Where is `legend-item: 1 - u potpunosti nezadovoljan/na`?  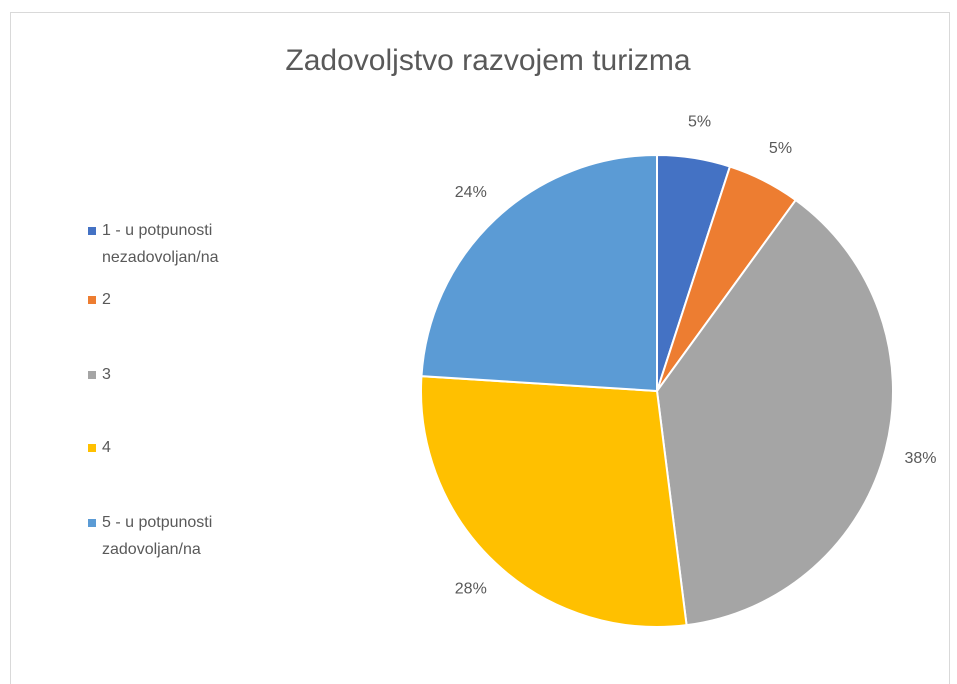 legend-item: 1 - u potpunosti nezadovoljan/na is located at coordinates (178, 244).